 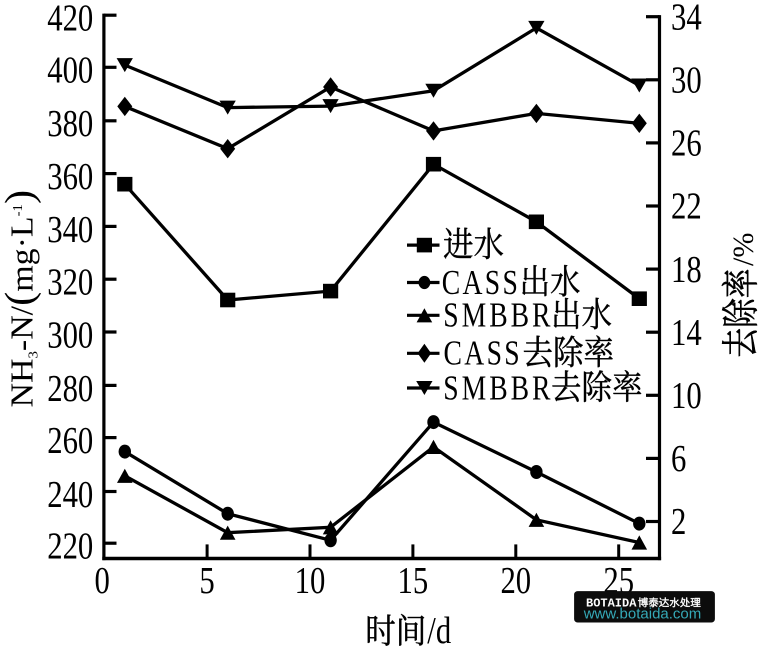 What do you see at coordinates (70, 123) in the screenshot?
I see `svg-text: 380` at bounding box center [70, 123].